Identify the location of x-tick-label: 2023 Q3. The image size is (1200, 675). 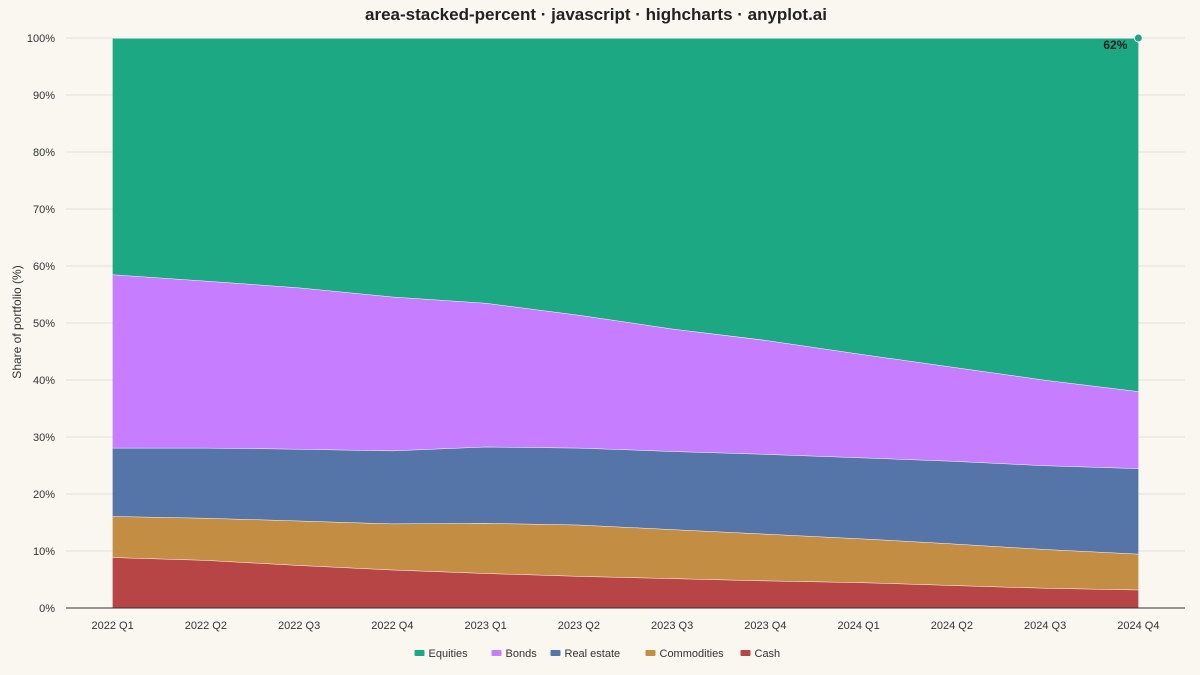
(672, 626).